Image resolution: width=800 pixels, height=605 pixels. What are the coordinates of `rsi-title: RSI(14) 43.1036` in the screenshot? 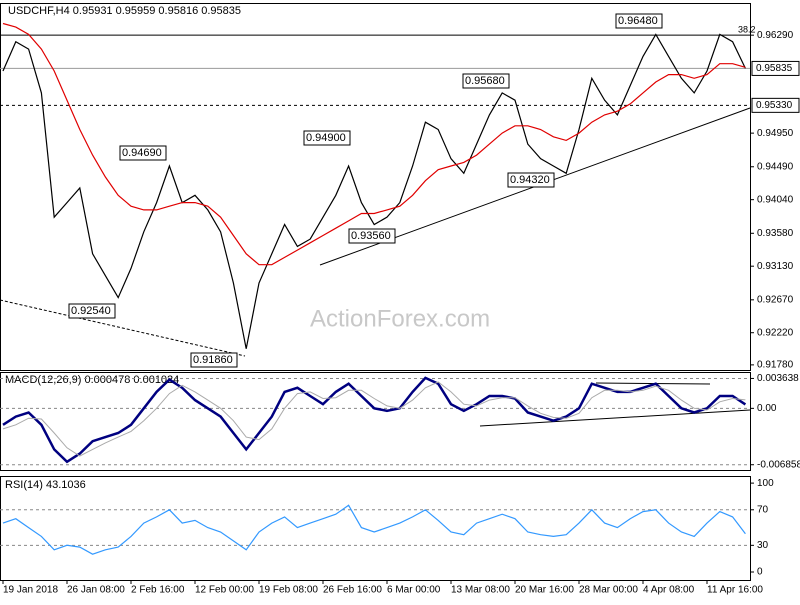 It's located at (45, 485).